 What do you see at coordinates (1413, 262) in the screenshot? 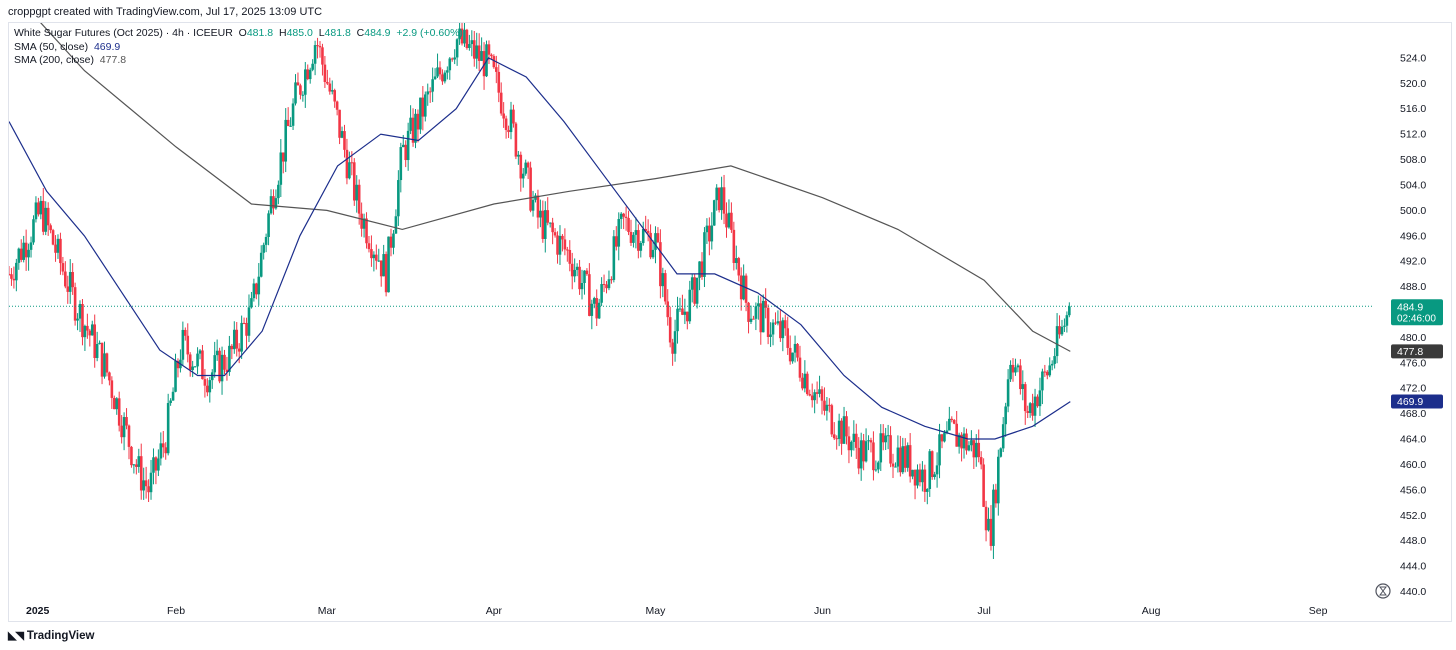
I see `y-tick-label: 492.0` at bounding box center [1413, 262].